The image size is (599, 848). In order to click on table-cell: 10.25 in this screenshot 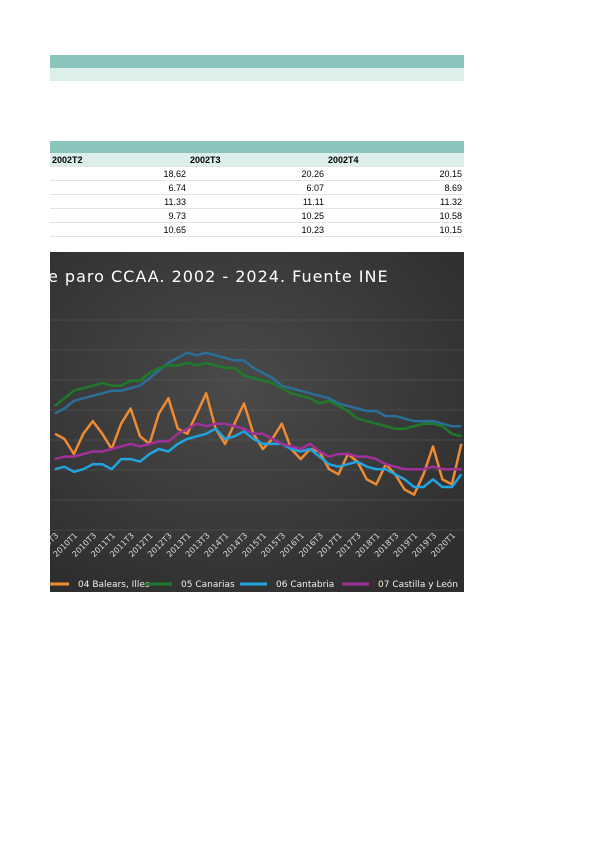, I will do `click(257, 215)`.